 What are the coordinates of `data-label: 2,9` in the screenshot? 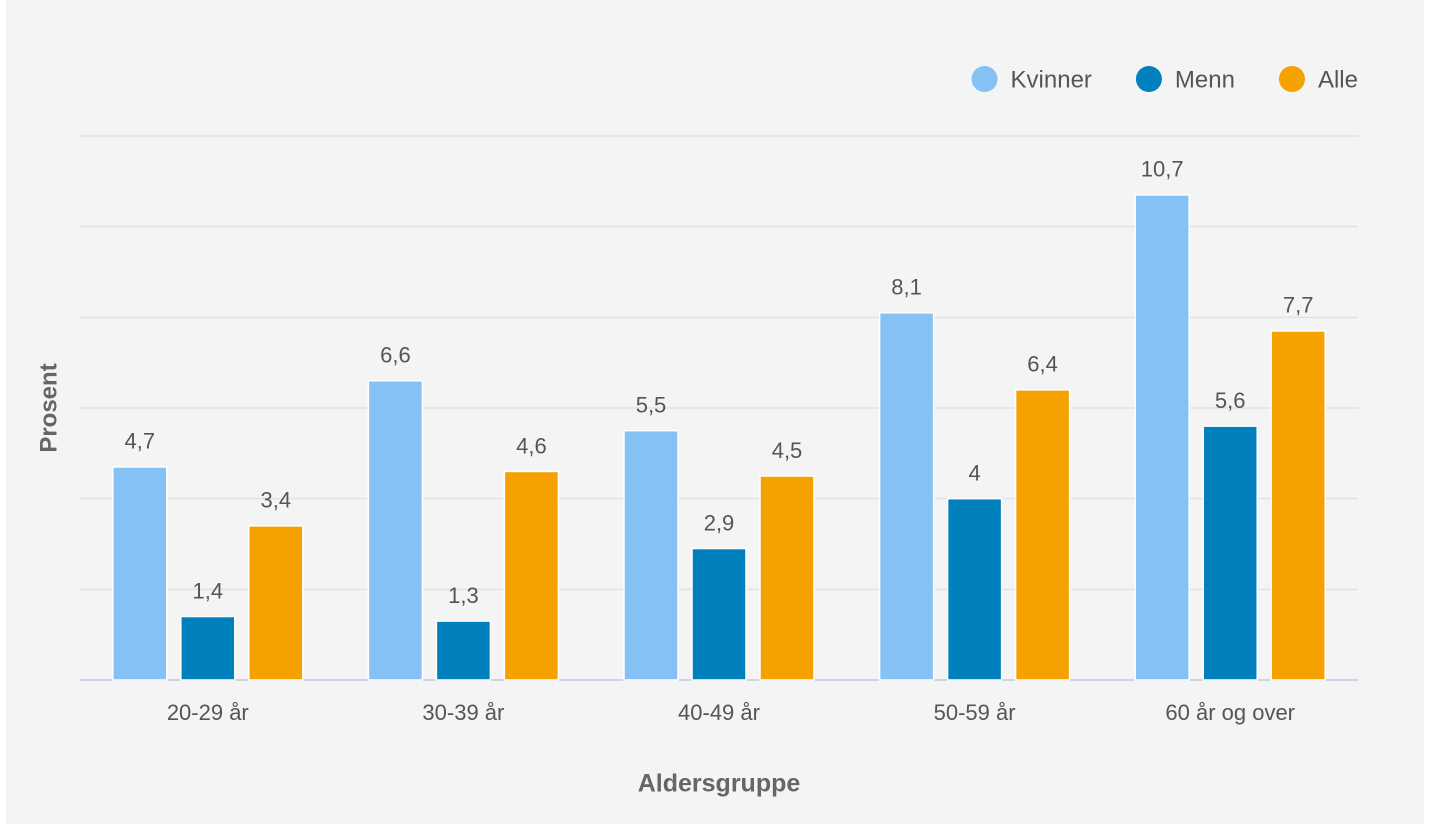 It's located at (719, 522).